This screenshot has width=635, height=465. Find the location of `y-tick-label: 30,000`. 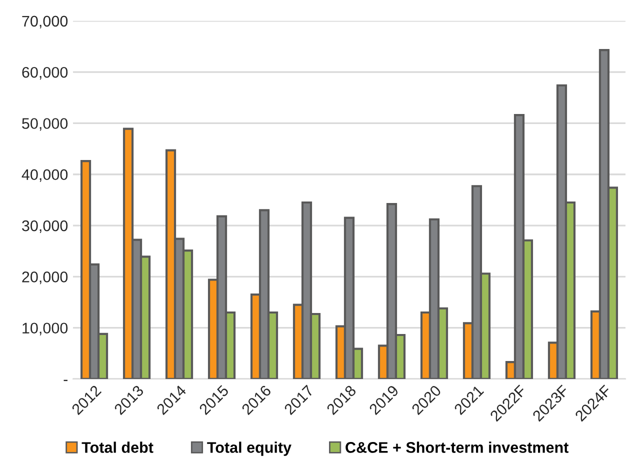

y-tick-label: 30,000 is located at coordinates (45, 227).